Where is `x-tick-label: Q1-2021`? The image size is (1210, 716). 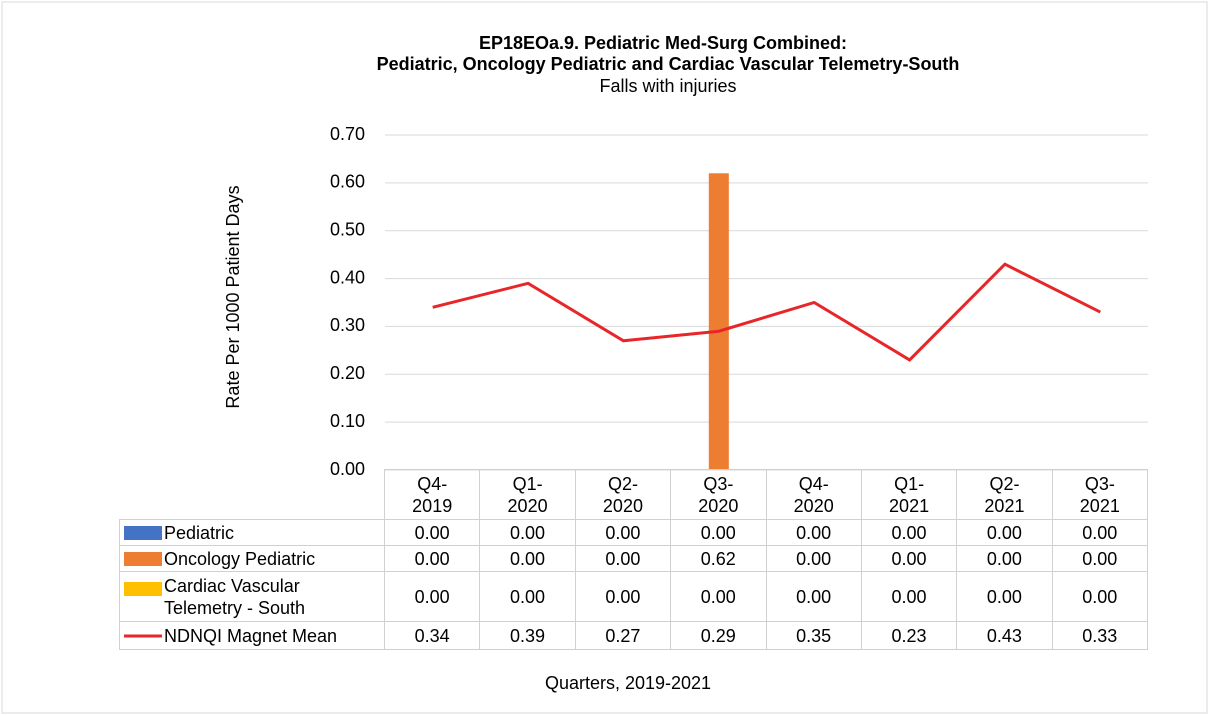 x-tick-label: Q1-2021 is located at coordinates (909, 494).